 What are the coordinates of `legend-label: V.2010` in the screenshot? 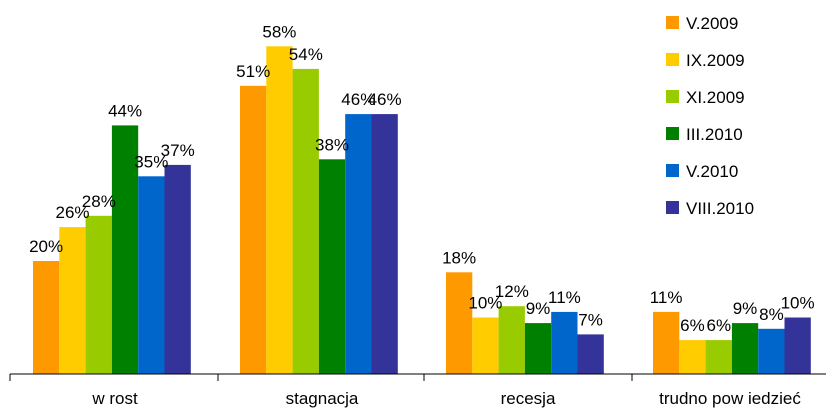 It's located at (712, 171).